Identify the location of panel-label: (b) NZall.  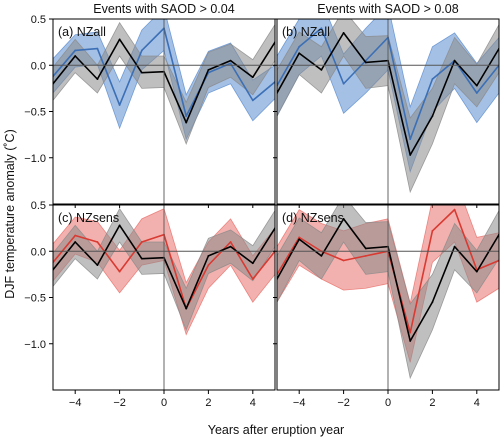
(306, 32).